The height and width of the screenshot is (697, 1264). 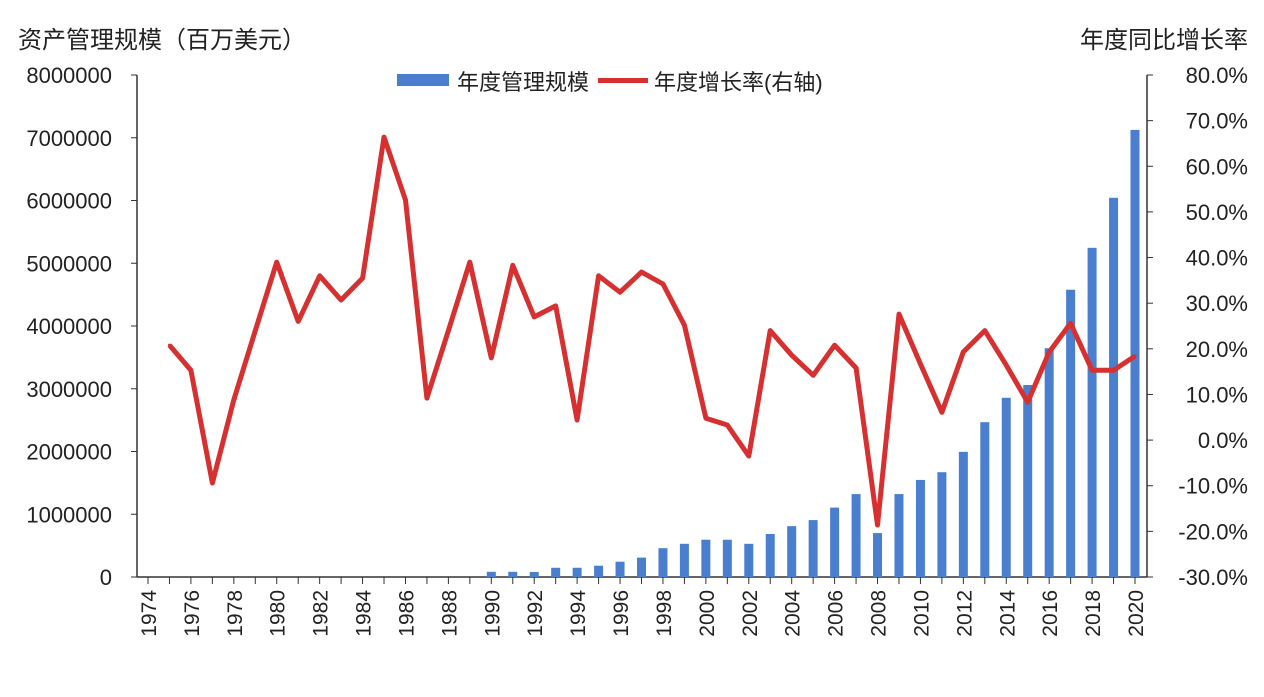 I want to click on x-tick-label: 1986, so click(x=406, y=613).